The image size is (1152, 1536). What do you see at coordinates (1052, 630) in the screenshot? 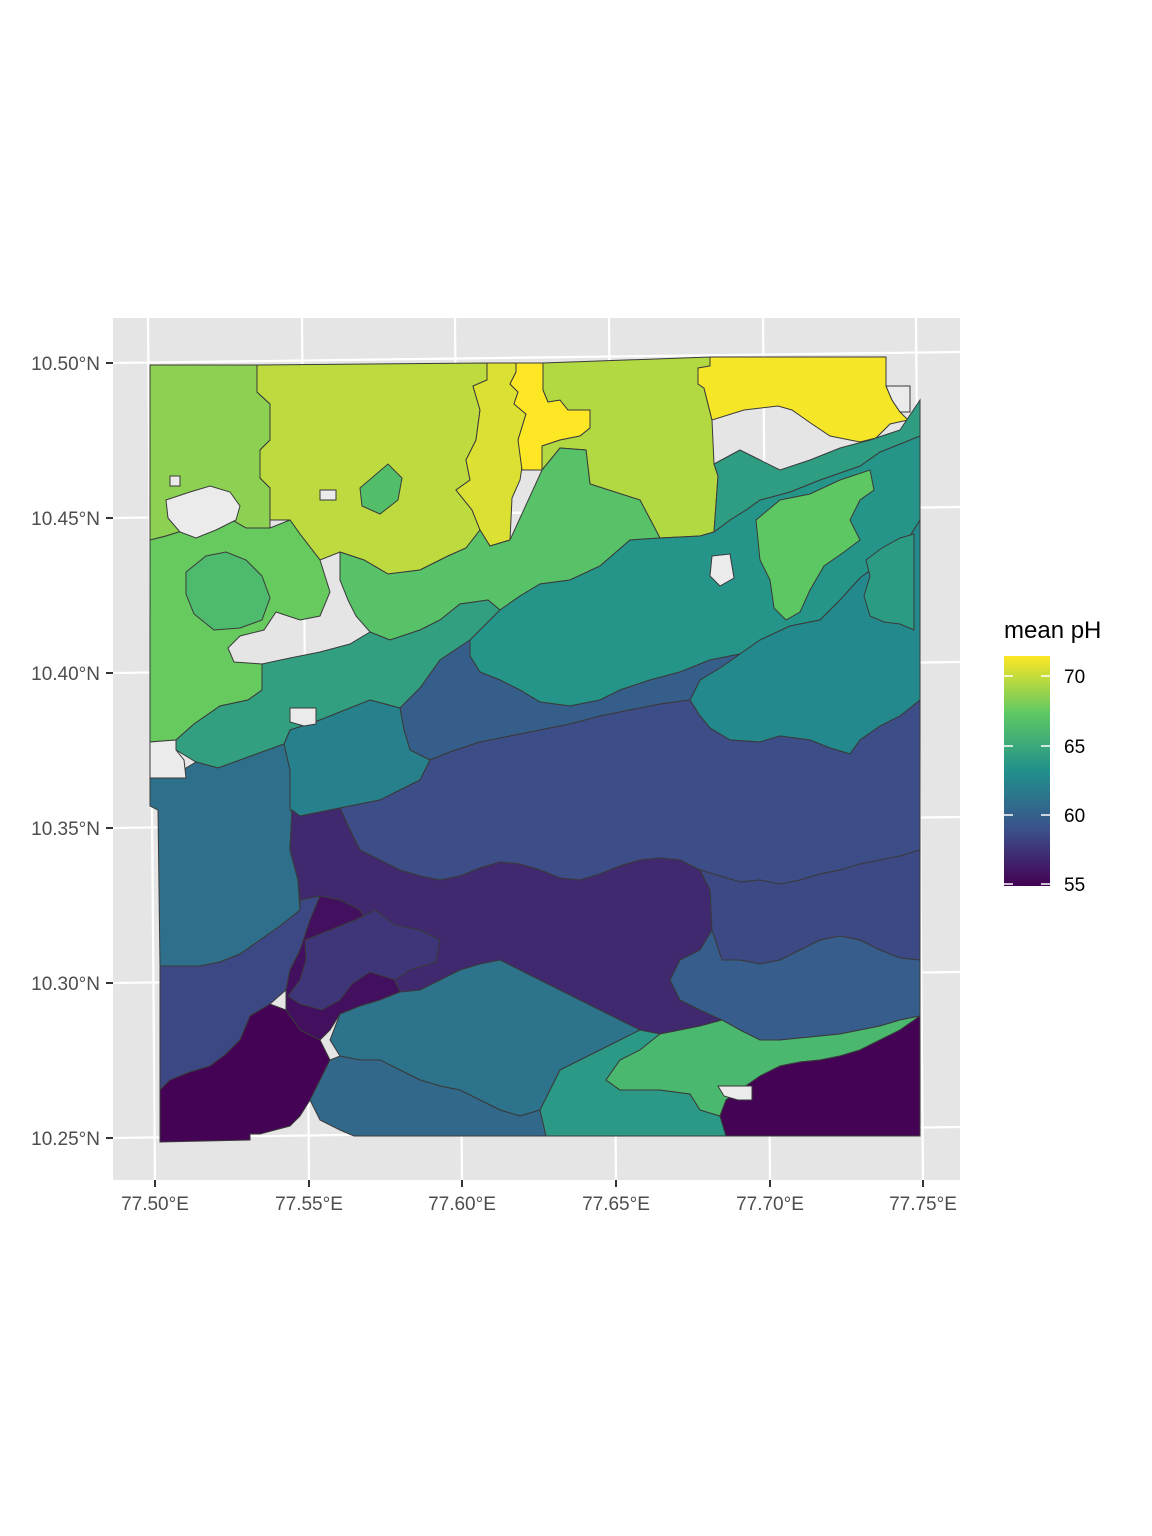
I see `legend-title: mean pH` at bounding box center [1052, 630].